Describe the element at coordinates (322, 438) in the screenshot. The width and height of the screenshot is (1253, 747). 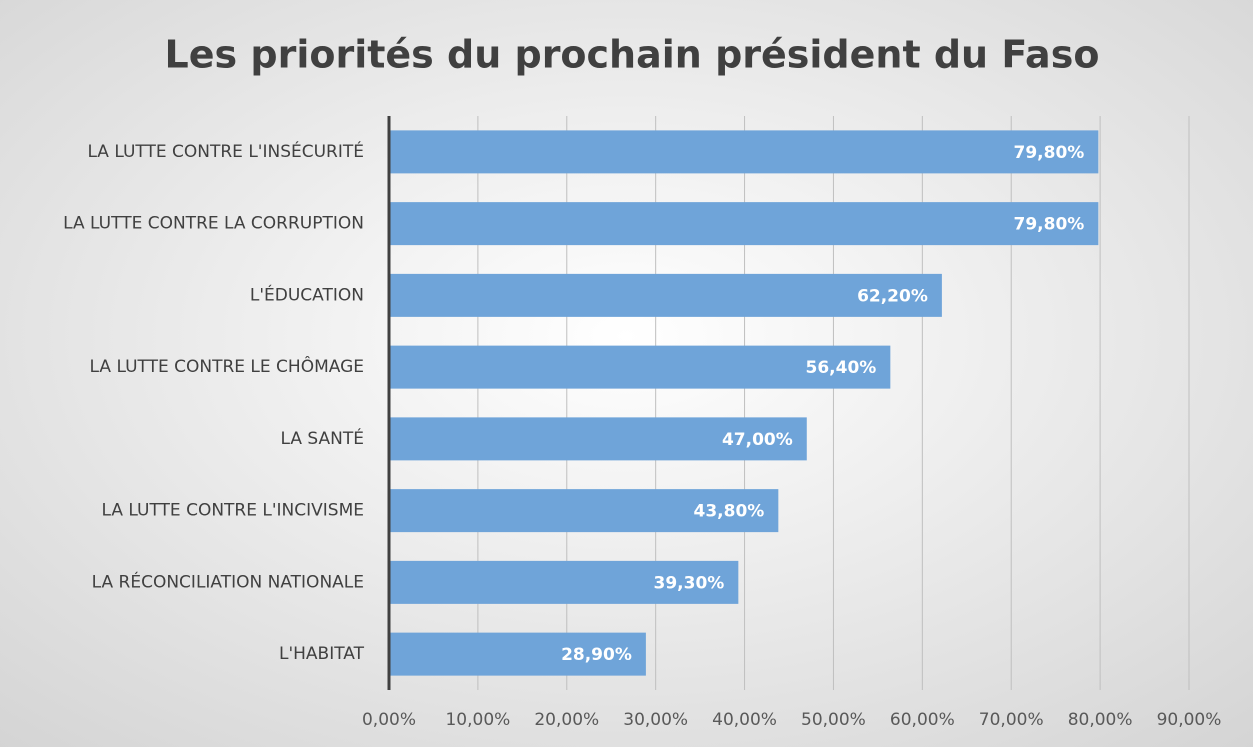
I see `y-tick-label: LA SANTÉ` at that location.